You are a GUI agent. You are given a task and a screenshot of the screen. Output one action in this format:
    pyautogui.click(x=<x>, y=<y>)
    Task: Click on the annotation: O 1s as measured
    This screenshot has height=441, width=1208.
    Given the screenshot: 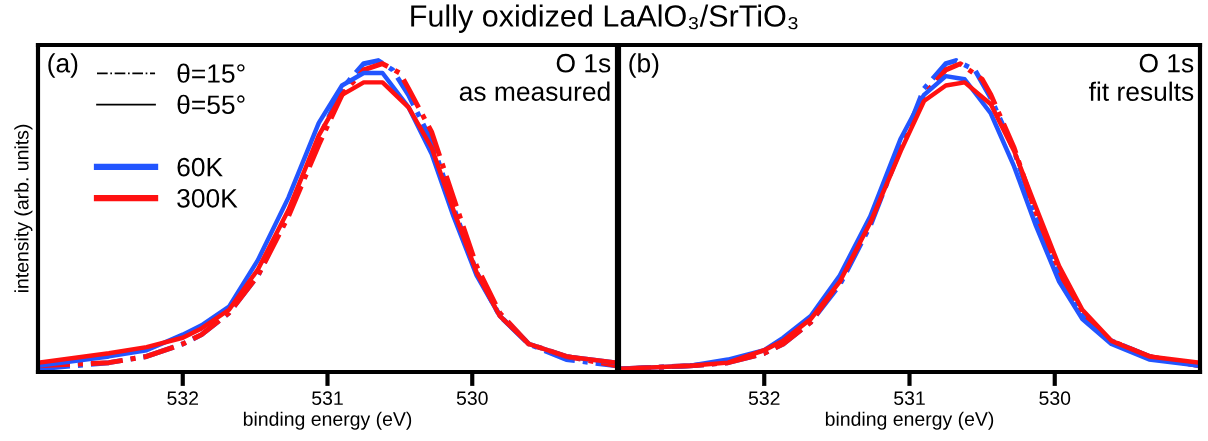 What is the action you would take?
    pyautogui.click(x=535, y=77)
    